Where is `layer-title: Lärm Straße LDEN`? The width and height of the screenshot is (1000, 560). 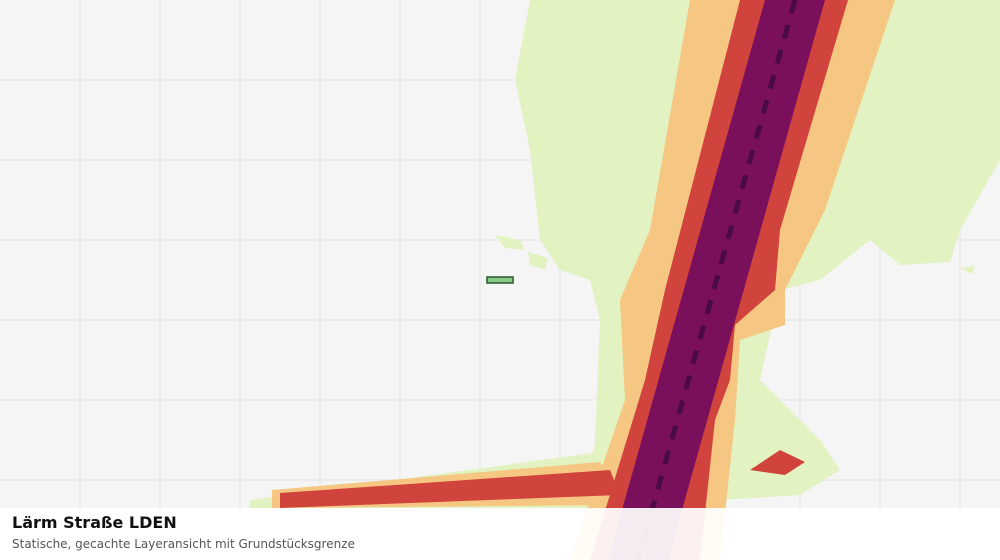
layer-title: Lärm Straße LDEN is located at coordinates (94, 522).